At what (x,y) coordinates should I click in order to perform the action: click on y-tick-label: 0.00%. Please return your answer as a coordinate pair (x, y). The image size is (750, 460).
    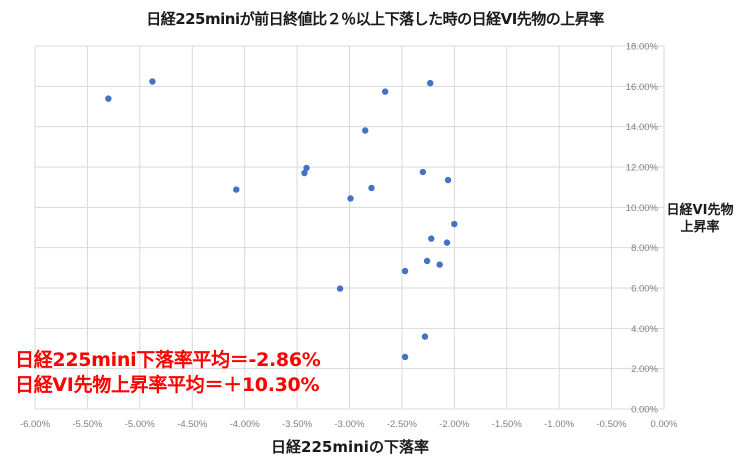
    Looking at the image, I should click on (644, 410).